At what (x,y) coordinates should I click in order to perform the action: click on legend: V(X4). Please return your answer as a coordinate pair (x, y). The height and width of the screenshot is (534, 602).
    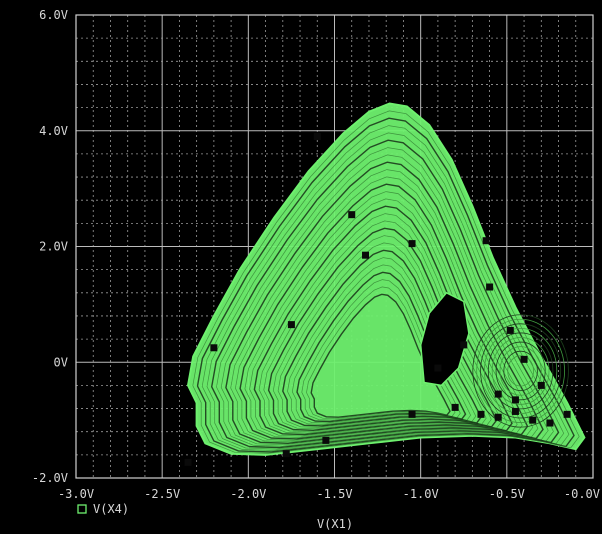
    Looking at the image, I should click on (103, 509).